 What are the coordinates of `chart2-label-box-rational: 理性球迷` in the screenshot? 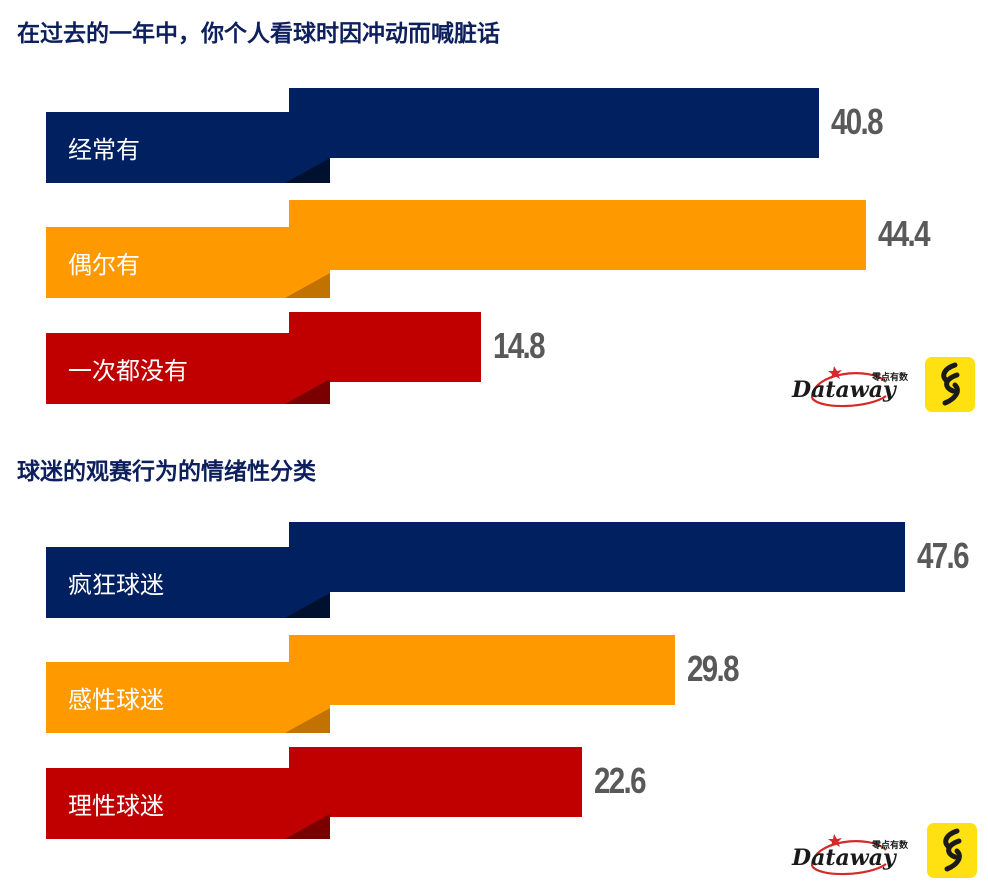 It's located at (188, 803).